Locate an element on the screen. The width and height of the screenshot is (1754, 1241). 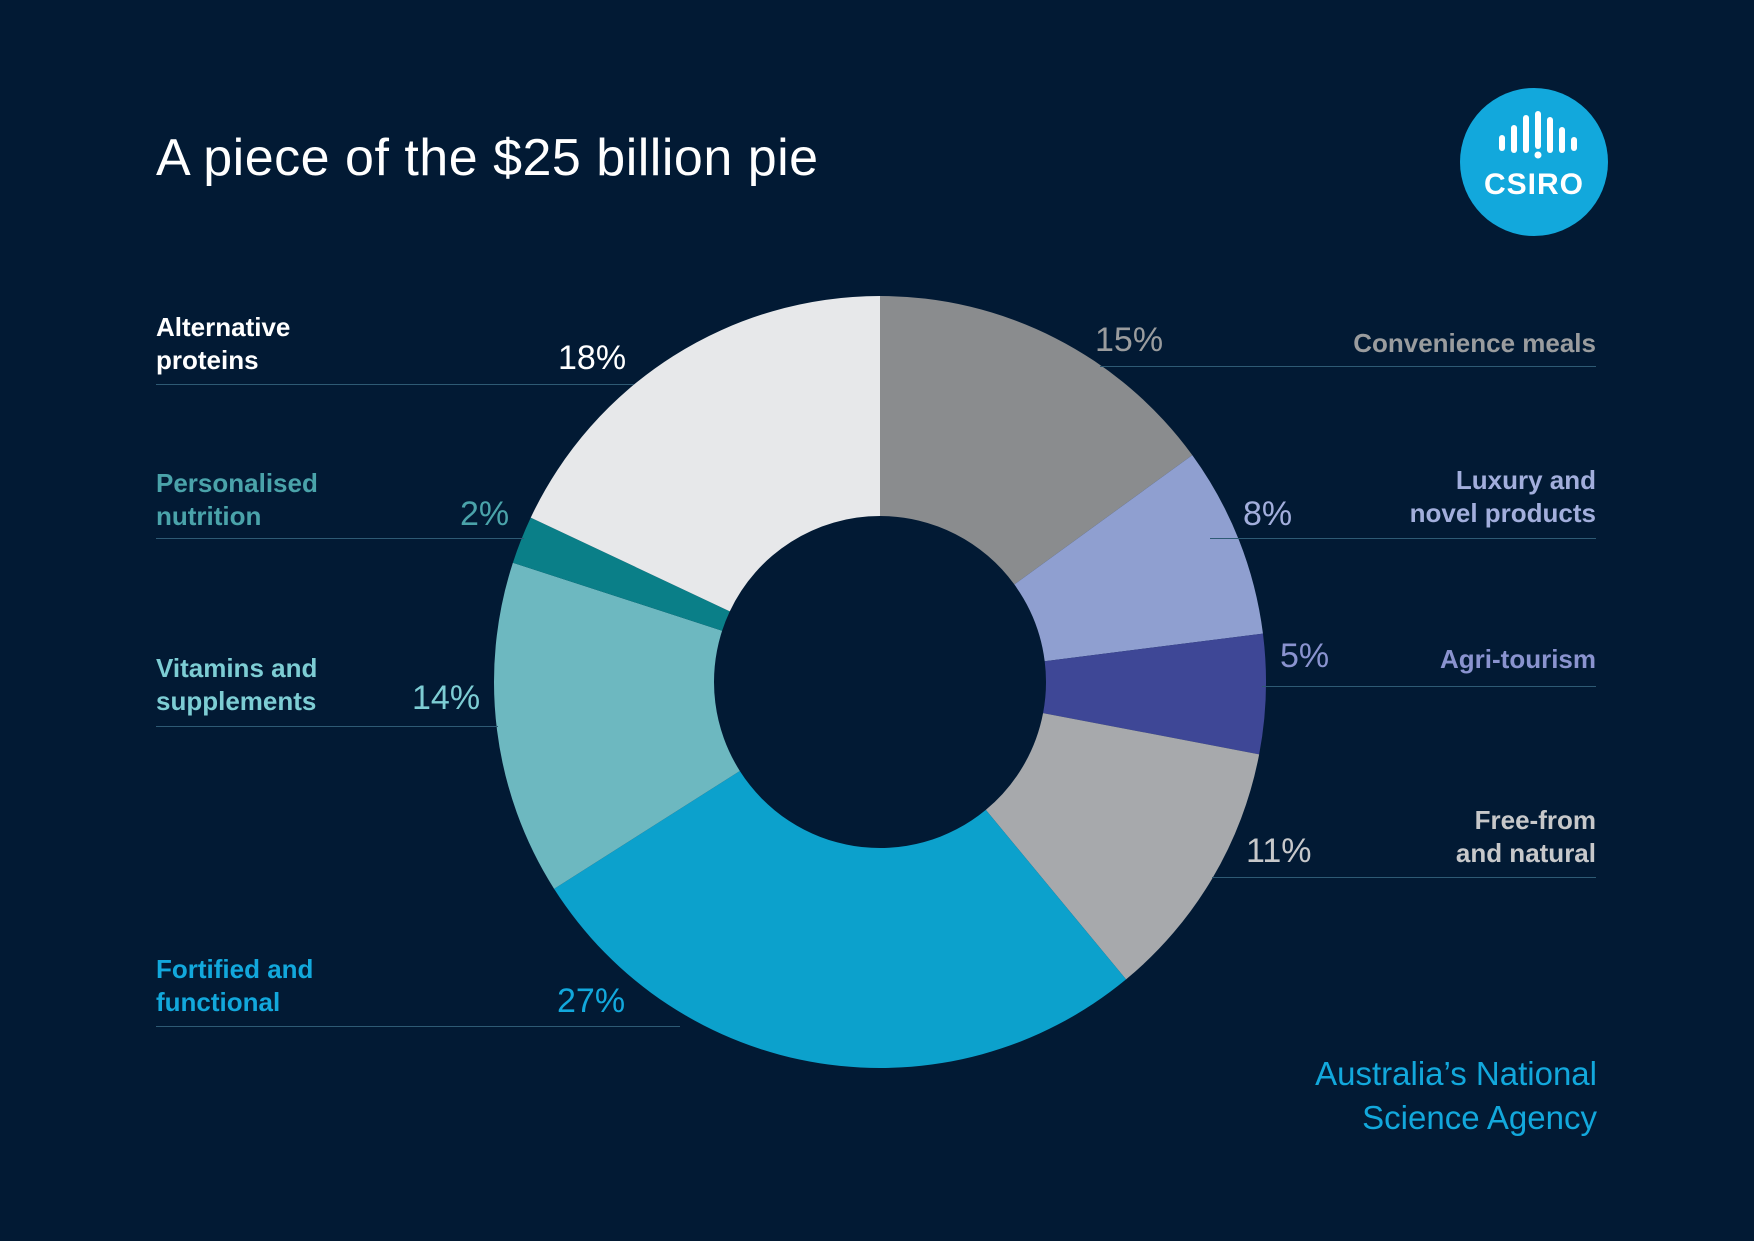
pct-alternative-proteins: 18% is located at coordinates (592, 358).